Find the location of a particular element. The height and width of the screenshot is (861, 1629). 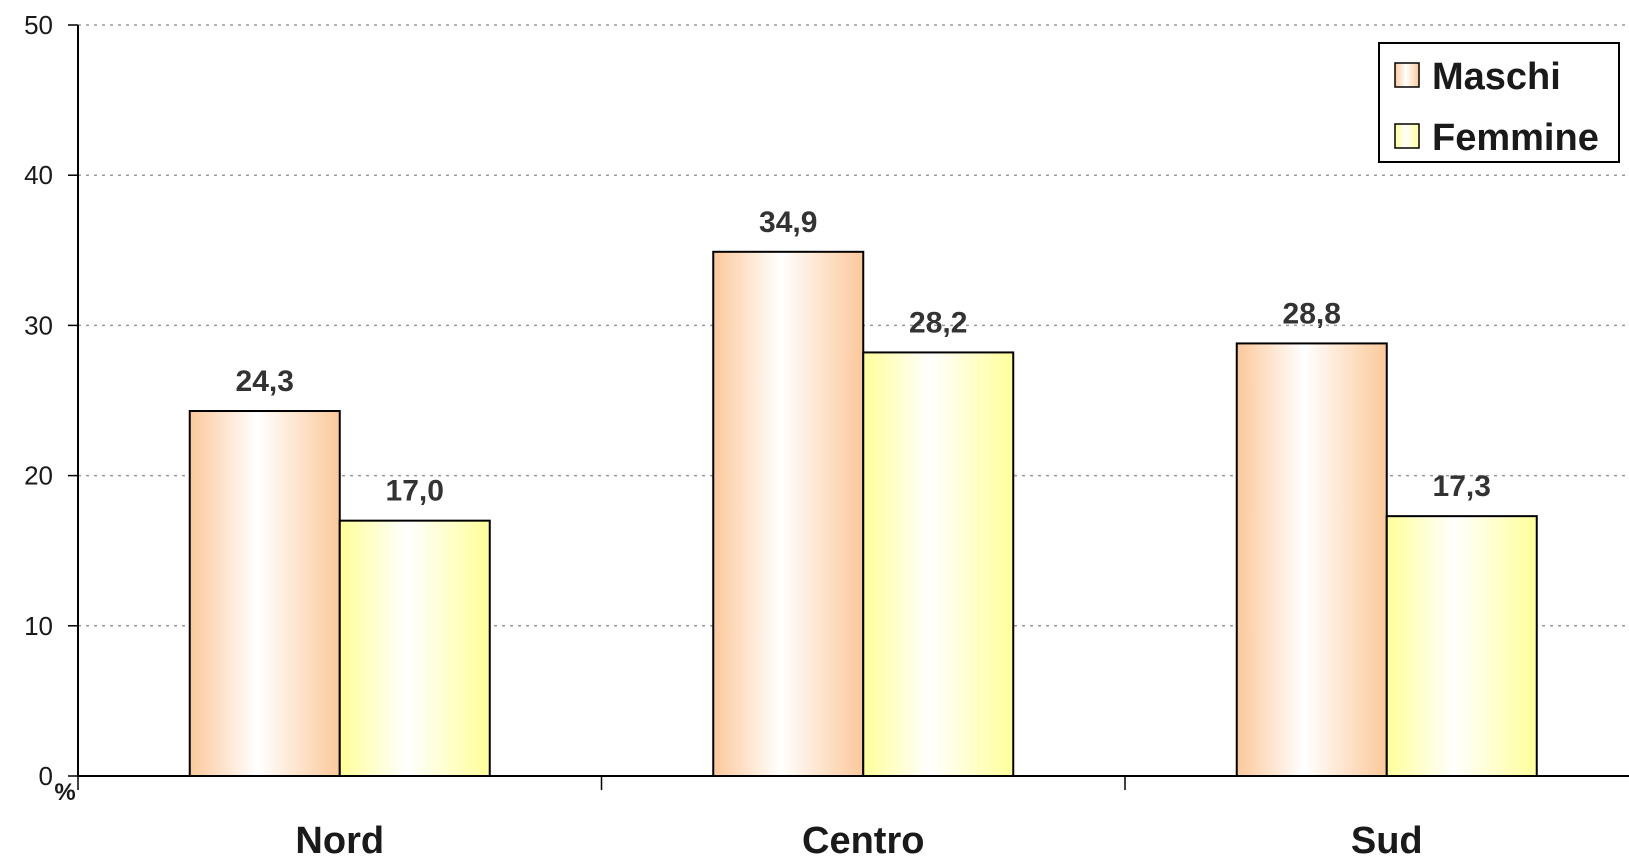

y-tick-label: 30 is located at coordinates (38, 325).